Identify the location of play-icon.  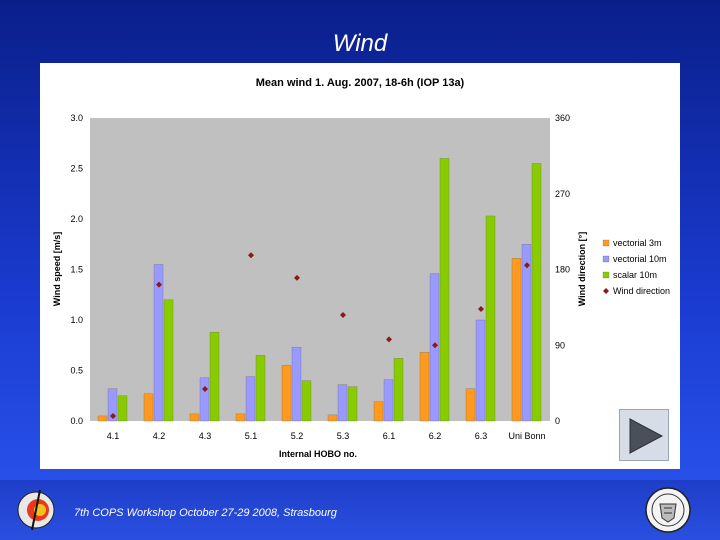
(646, 436).